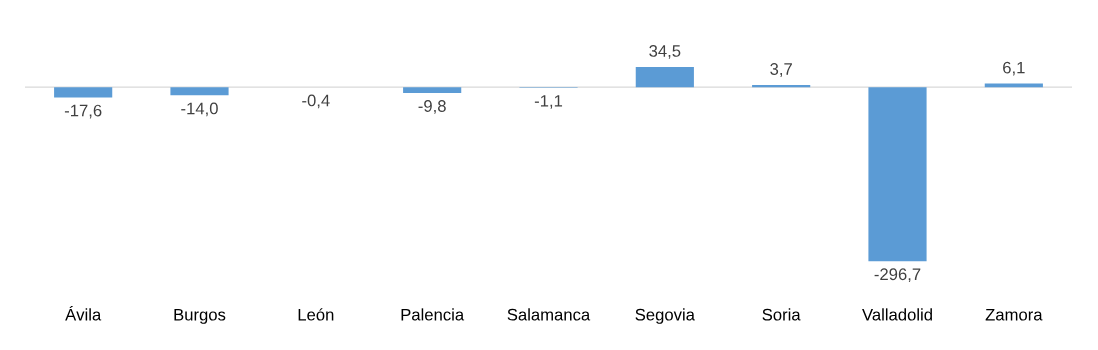 The image size is (1098, 350). Describe the element at coordinates (200, 316) in the screenshot. I see `x-tick-label: Burgos` at that location.